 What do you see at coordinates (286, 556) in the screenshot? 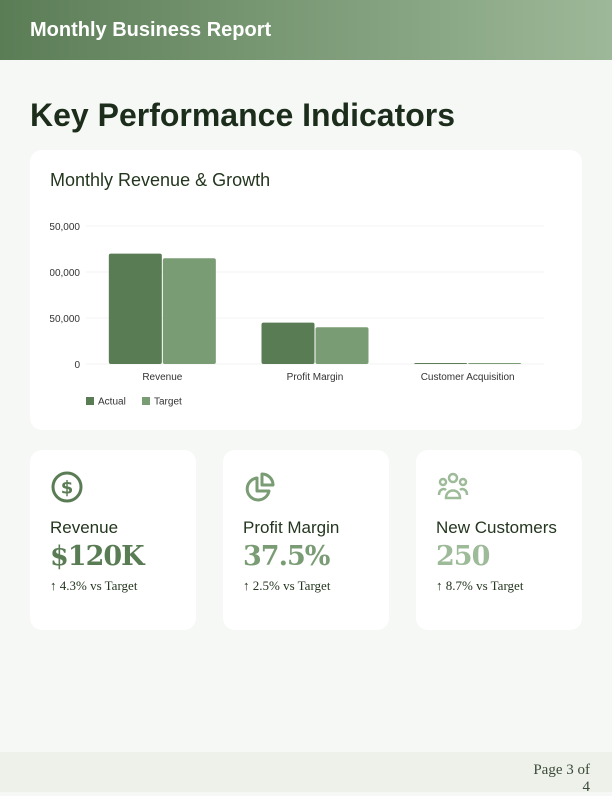
I see `kpi-value: 37.5%` at bounding box center [286, 556].